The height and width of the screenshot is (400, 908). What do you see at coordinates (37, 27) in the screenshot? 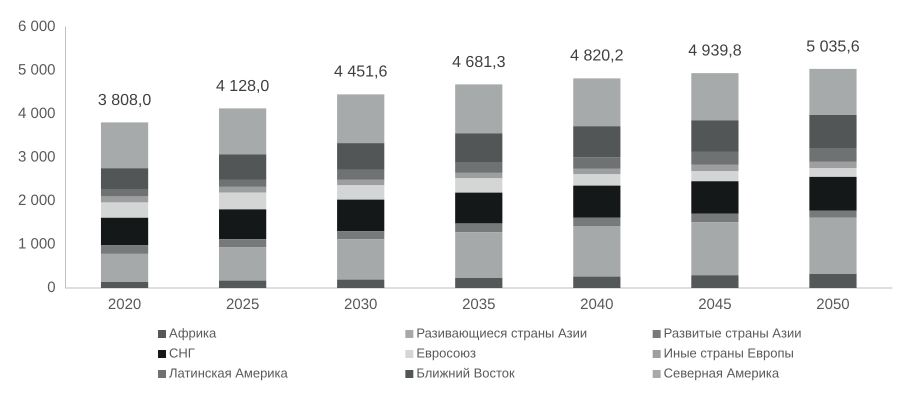
I see `y-tick-label: 6 000` at bounding box center [37, 27].